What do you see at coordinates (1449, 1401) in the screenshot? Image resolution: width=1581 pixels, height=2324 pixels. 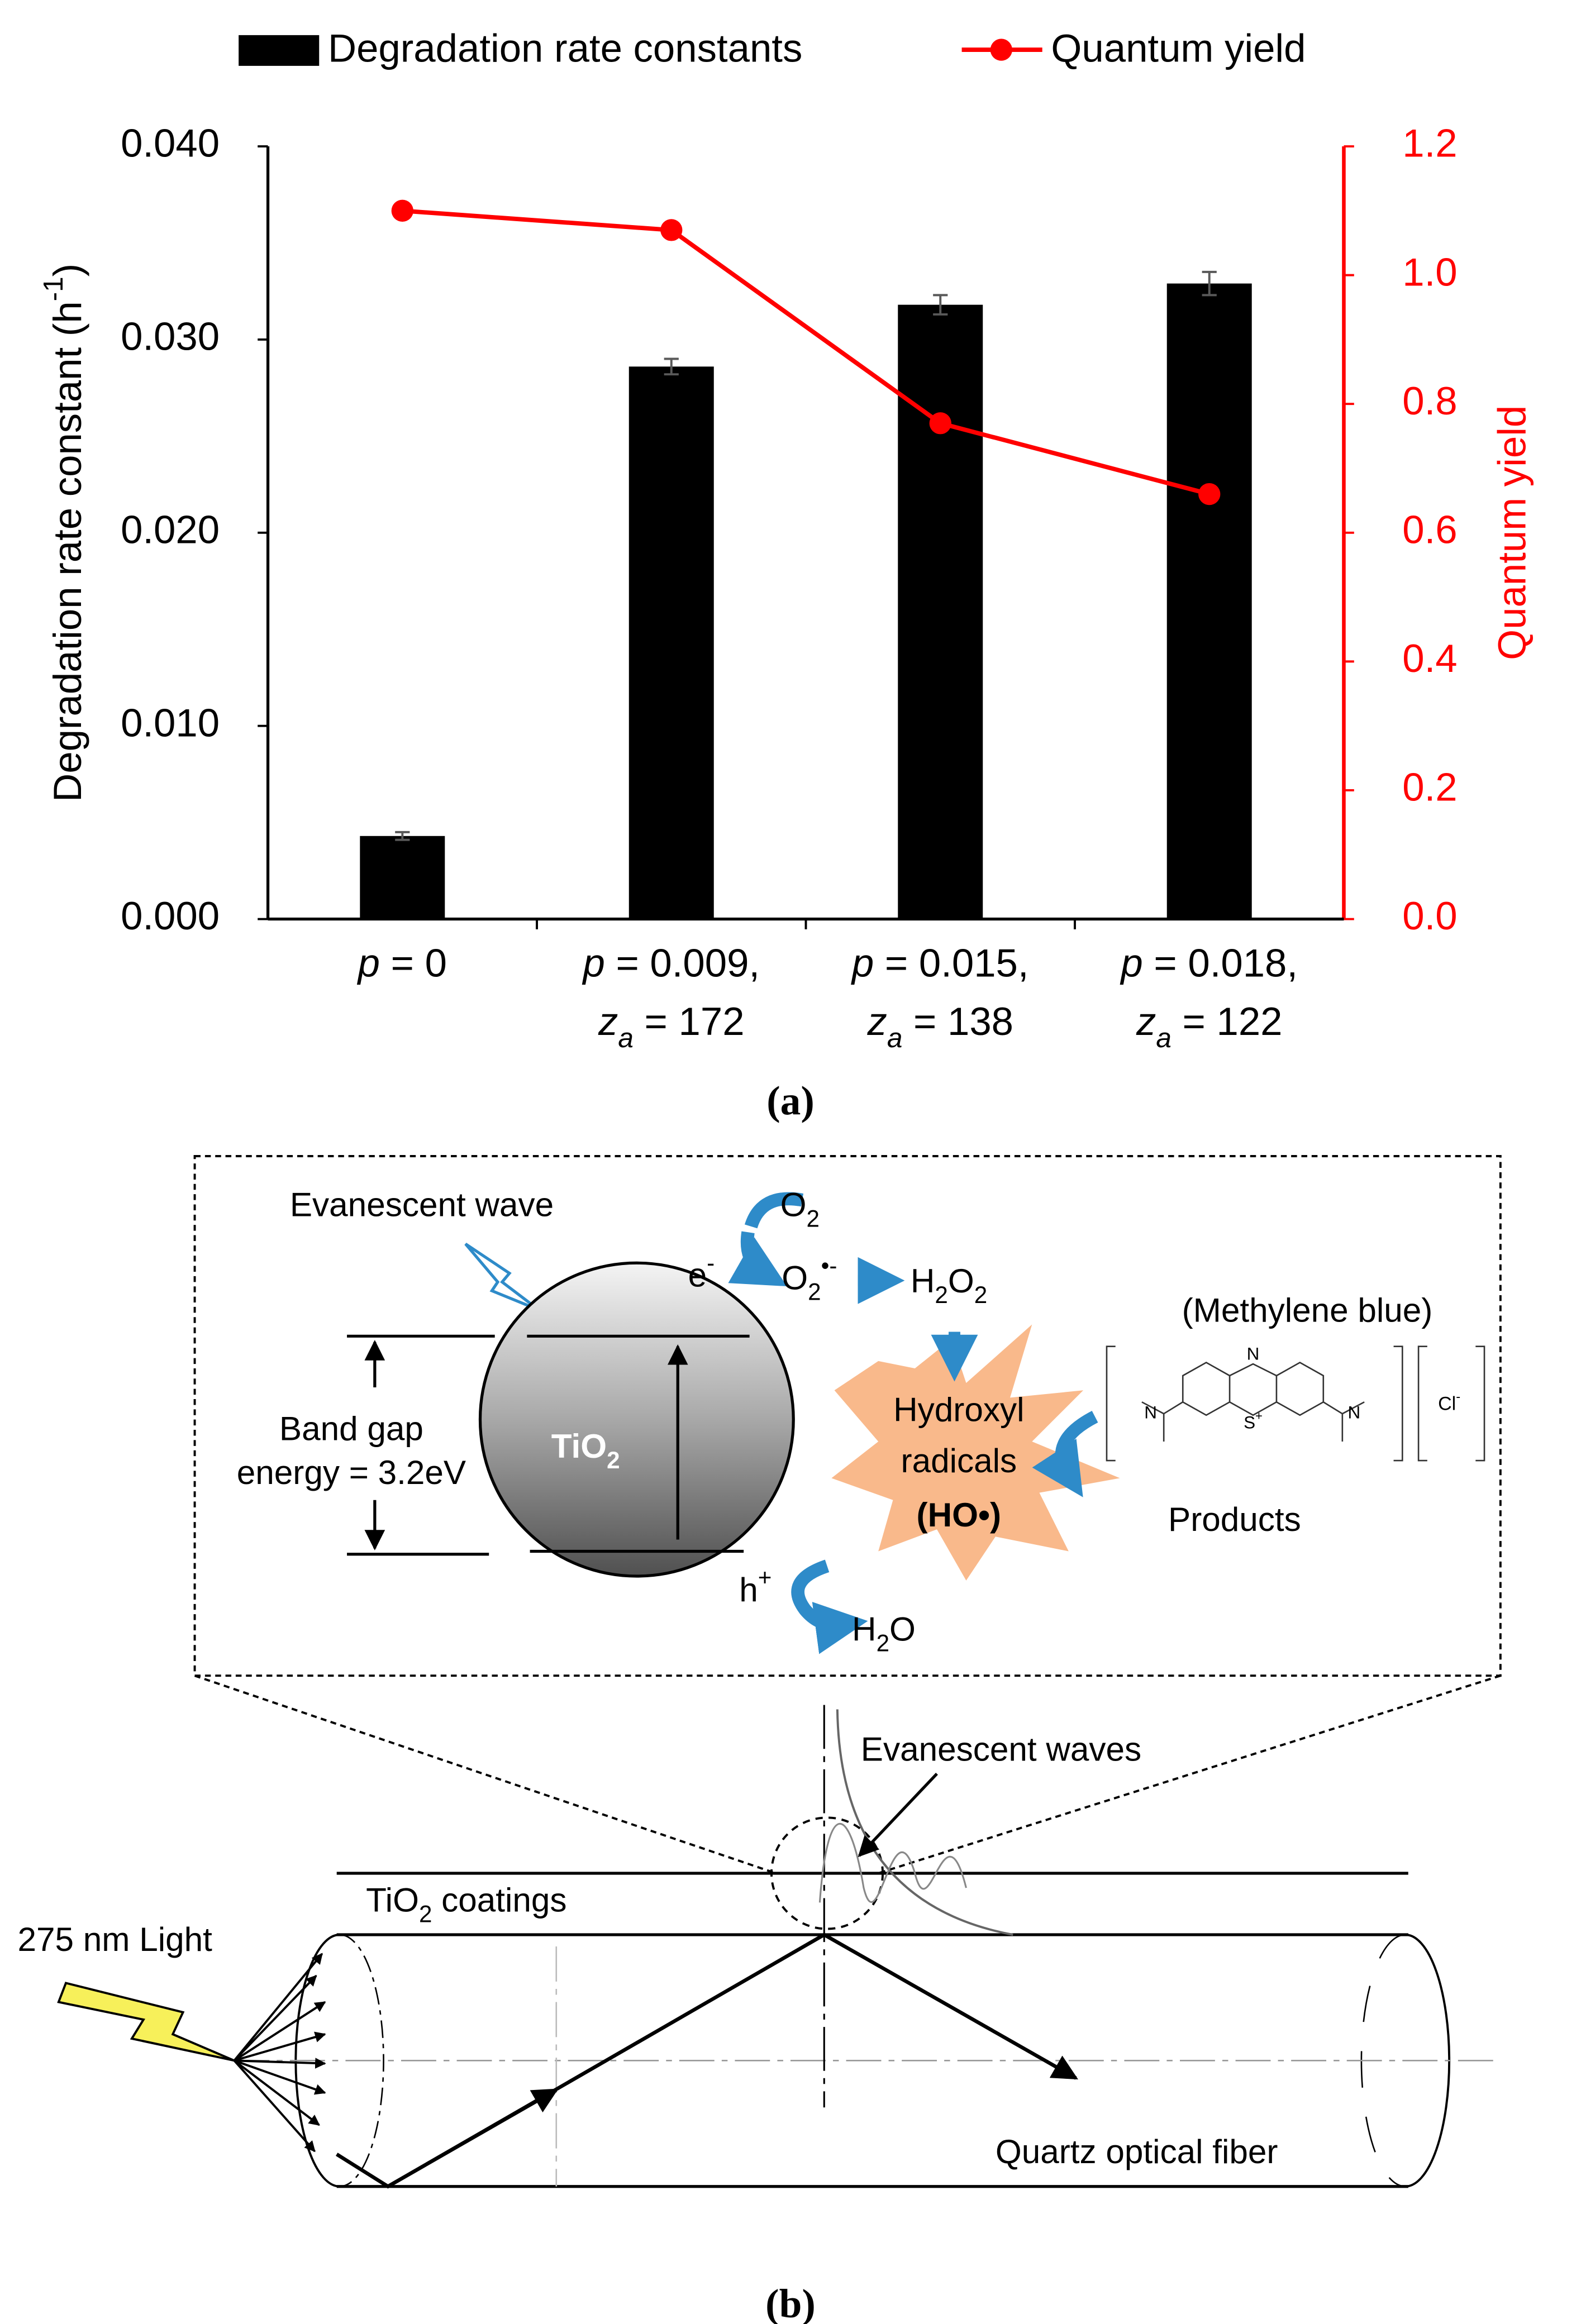 I see `diagram-label: Cl-` at bounding box center [1449, 1401].